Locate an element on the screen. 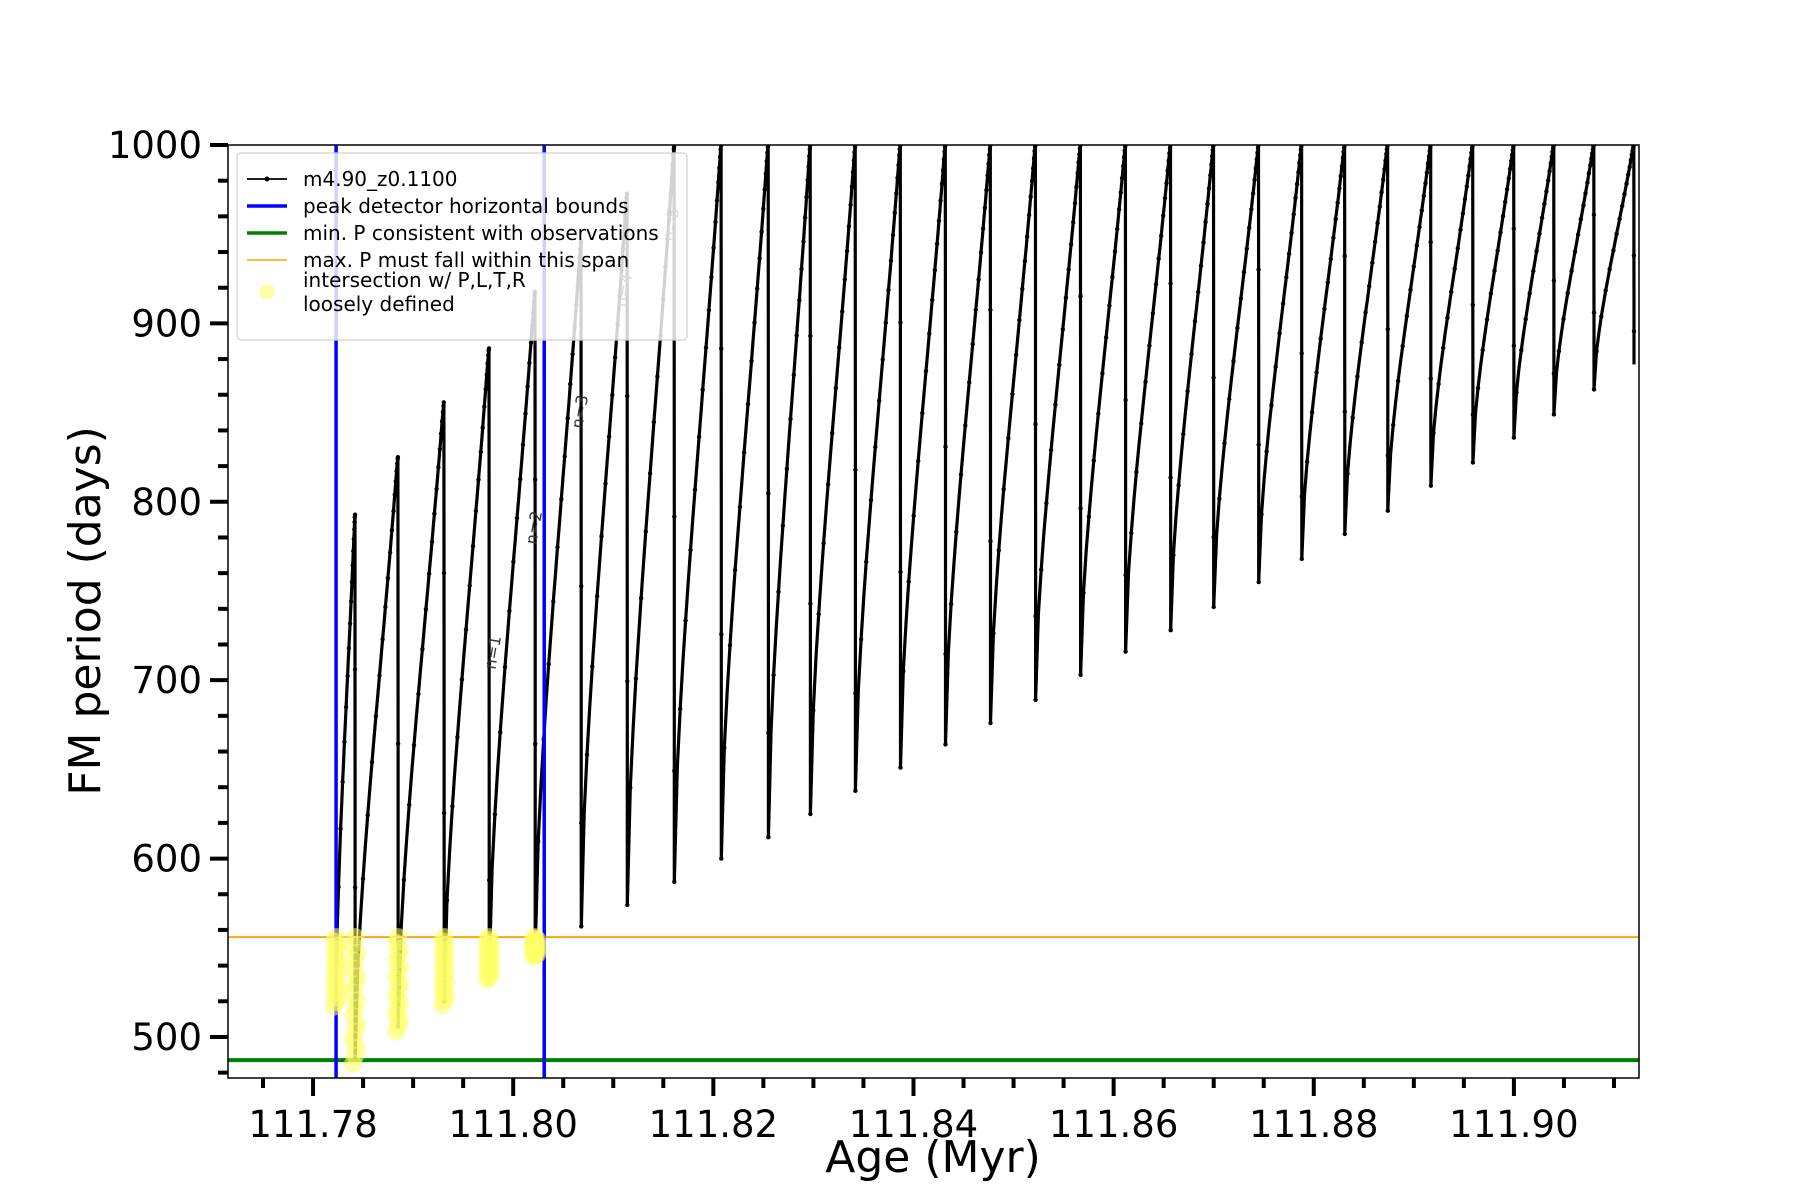  y-tick-label: 700 is located at coordinates (166, 680).